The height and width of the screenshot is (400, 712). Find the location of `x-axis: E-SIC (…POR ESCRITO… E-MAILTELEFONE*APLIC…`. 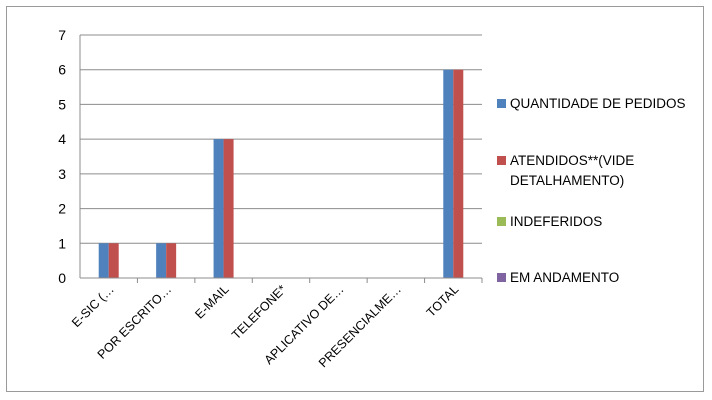

x-axis: E-SIC (…POR ESCRITO… E-MAILTELEFONE*APLIC… is located at coordinates (276, 323).